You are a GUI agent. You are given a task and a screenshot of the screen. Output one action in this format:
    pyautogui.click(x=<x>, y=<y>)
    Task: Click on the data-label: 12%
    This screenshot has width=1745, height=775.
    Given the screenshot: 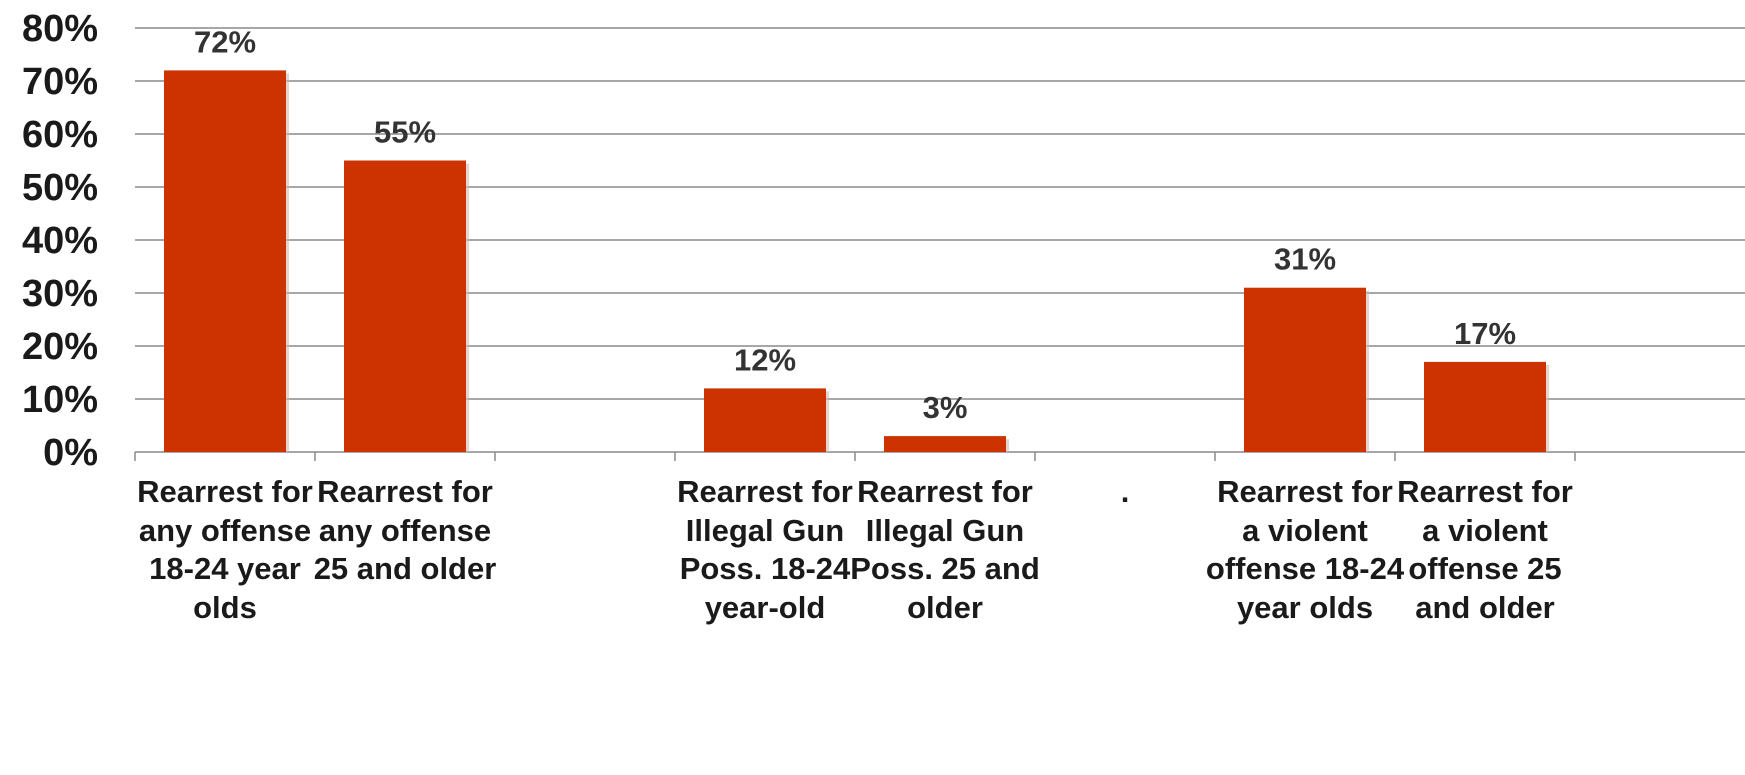 What is the action you would take?
    pyautogui.click(x=765, y=359)
    